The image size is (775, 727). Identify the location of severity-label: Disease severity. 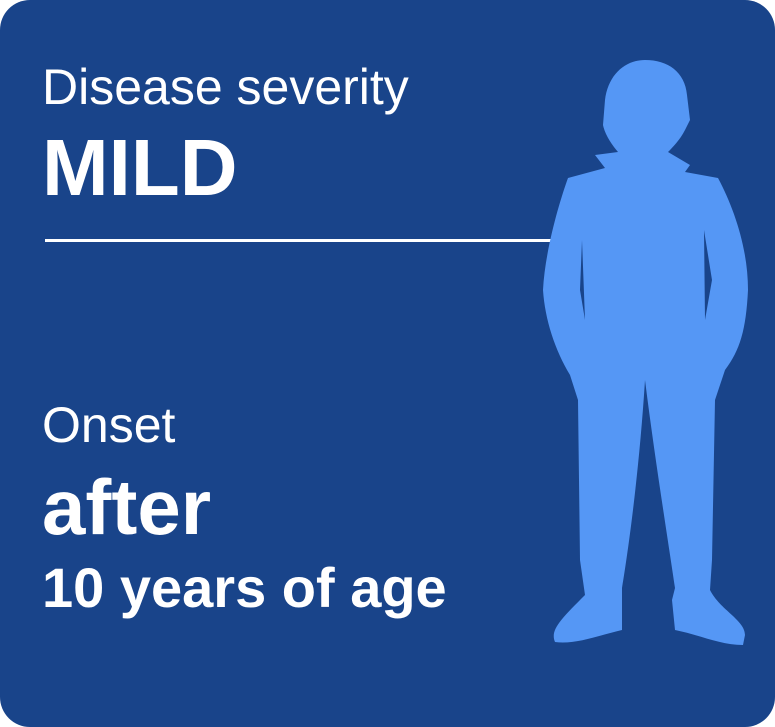
(225, 87).